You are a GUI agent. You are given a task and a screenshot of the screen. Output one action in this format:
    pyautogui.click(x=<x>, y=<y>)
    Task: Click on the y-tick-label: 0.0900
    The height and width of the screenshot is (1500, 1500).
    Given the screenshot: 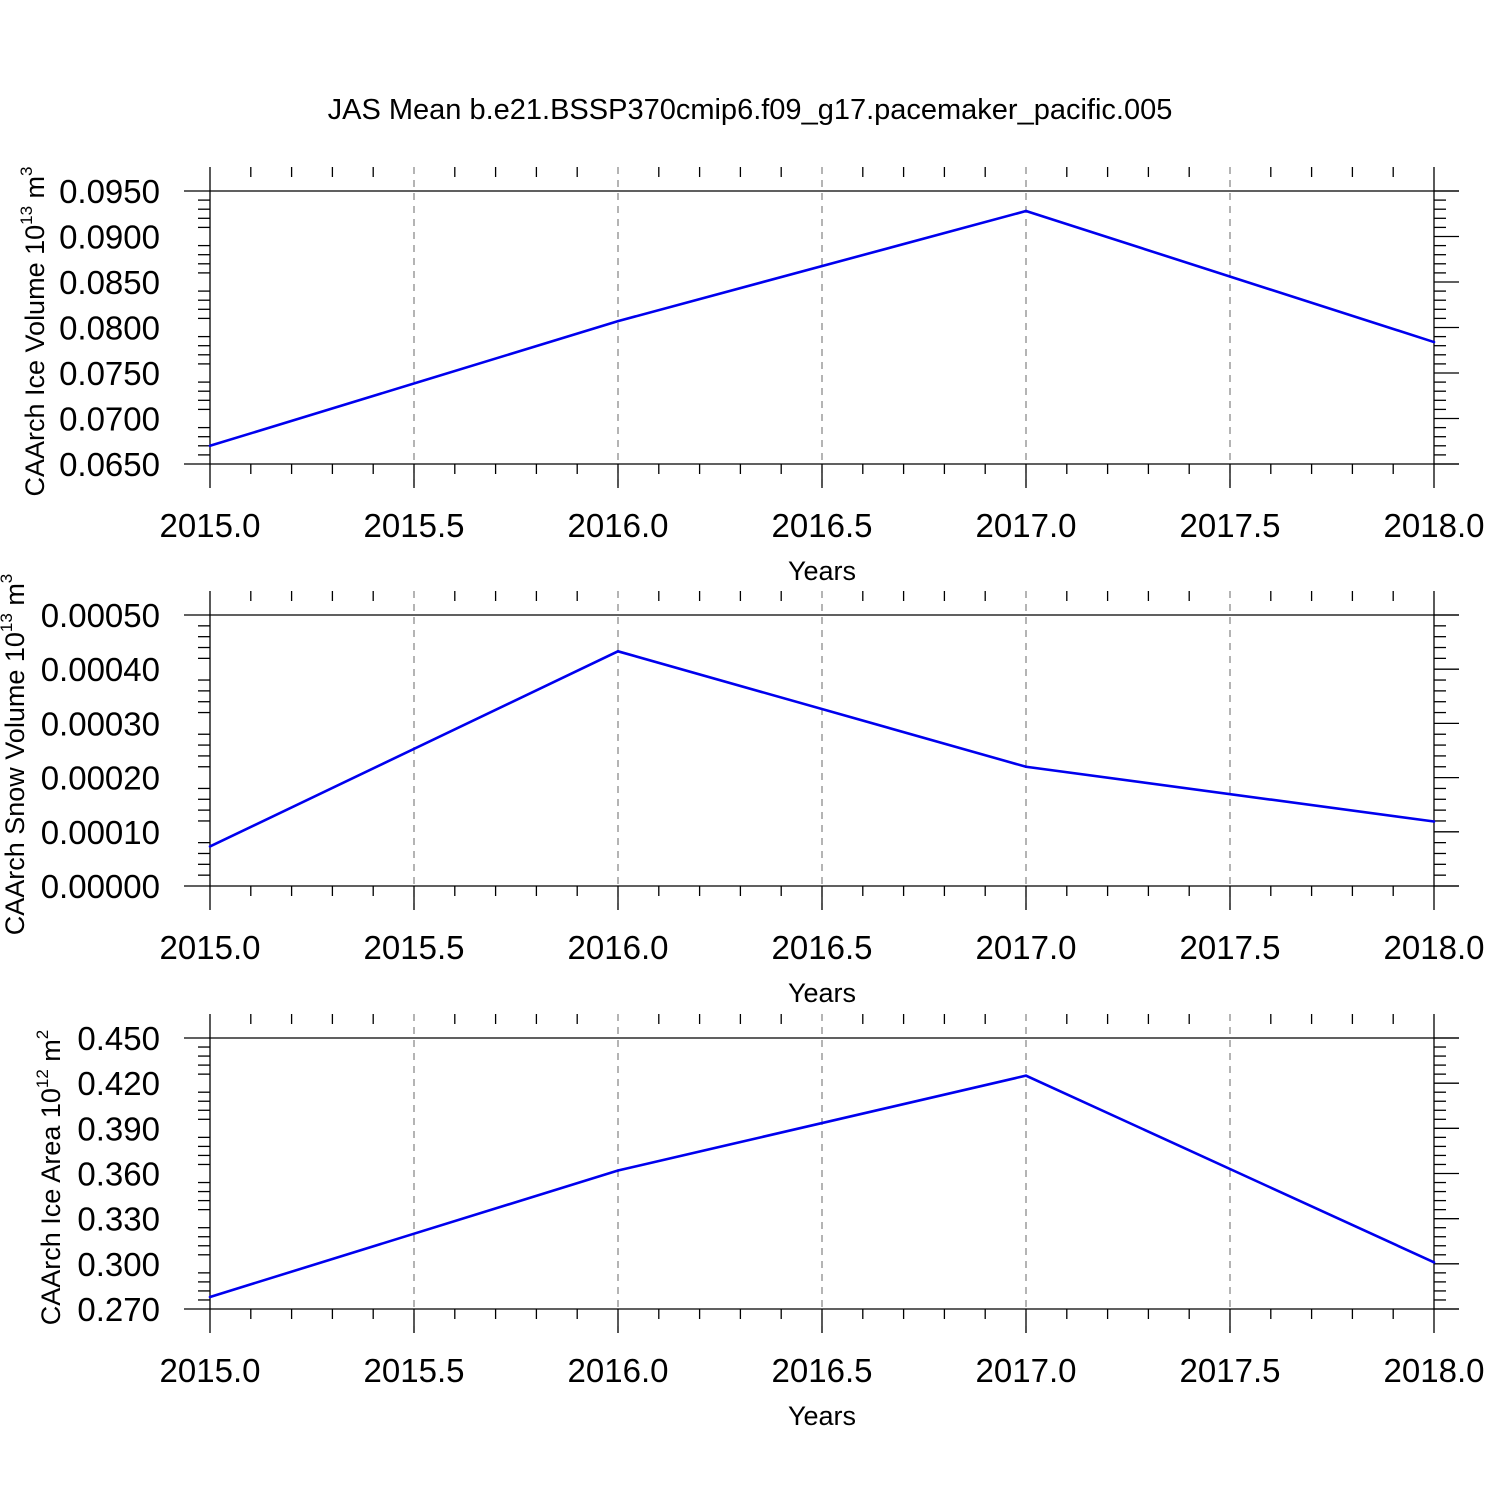 What is the action you would take?
    pyautogui.click(x=109, y=237)
    